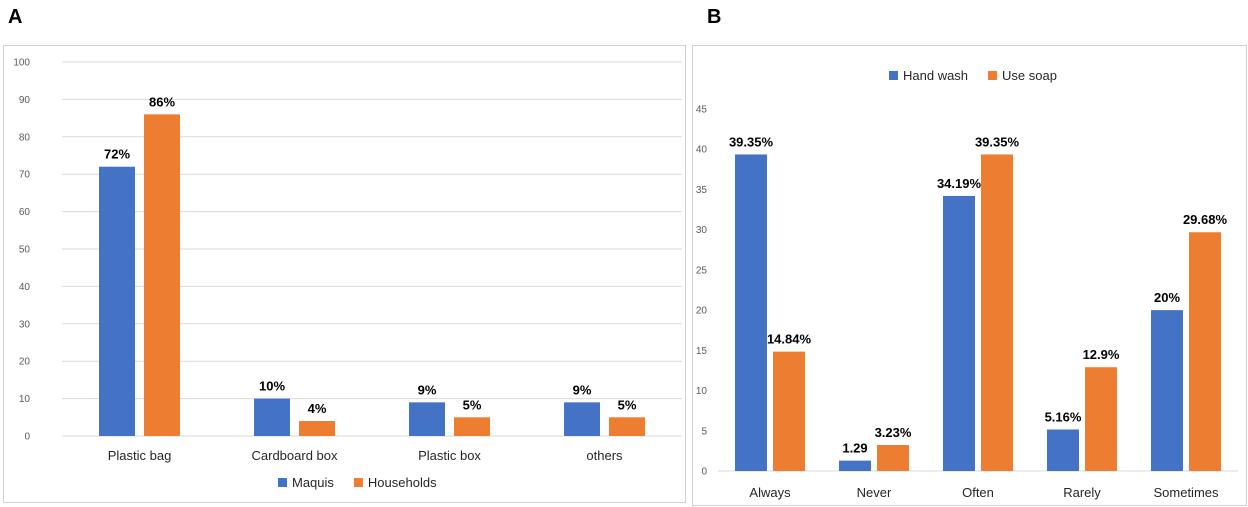  Describe the element at coordinates (874, 492) in the screenshot. I see `chart-b-category-label: Never` at that location.